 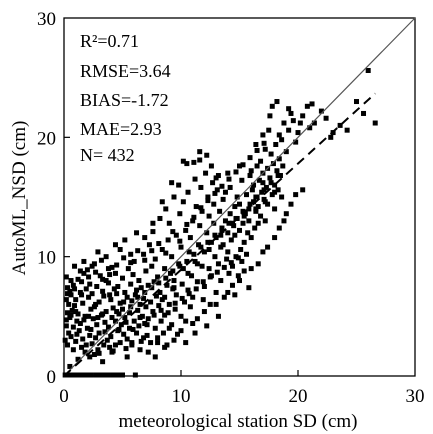 What do you see at coordinates (19, 198) in the screenshot?
I see `y-axis-label: AutoML_NSD (cm)` at bounding box center [19, 198].